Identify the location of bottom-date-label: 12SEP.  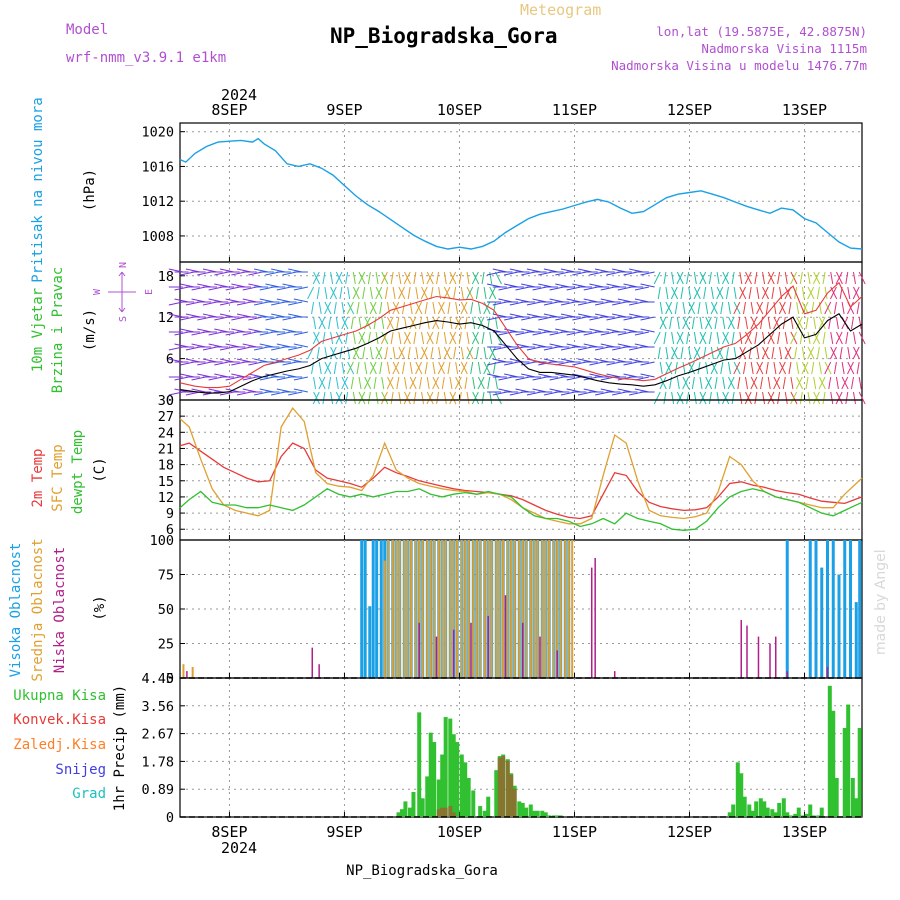
(689, 832).